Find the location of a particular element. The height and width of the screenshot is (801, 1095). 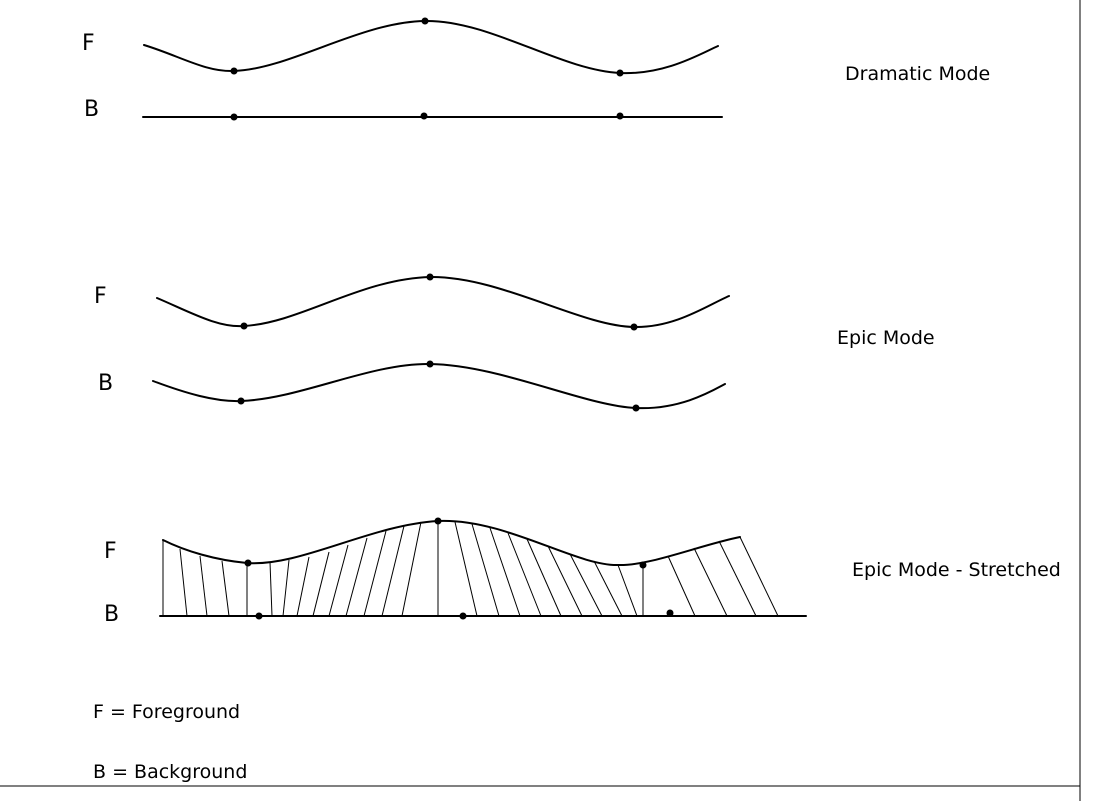

stretched-mode-title: Epic Mode - Stretched is located at coordinates (956, 570).